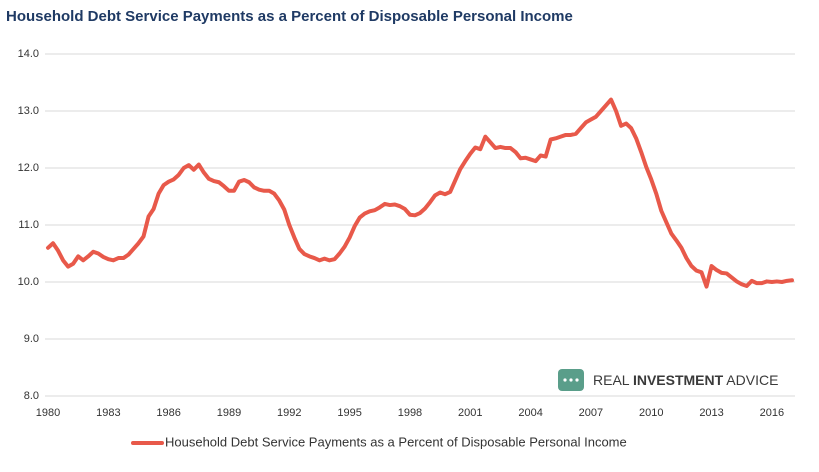 Image resolution: width=819 pixels, height=472 pixels. I want to click on y-tick-label: 13.0, so click(28, 111).